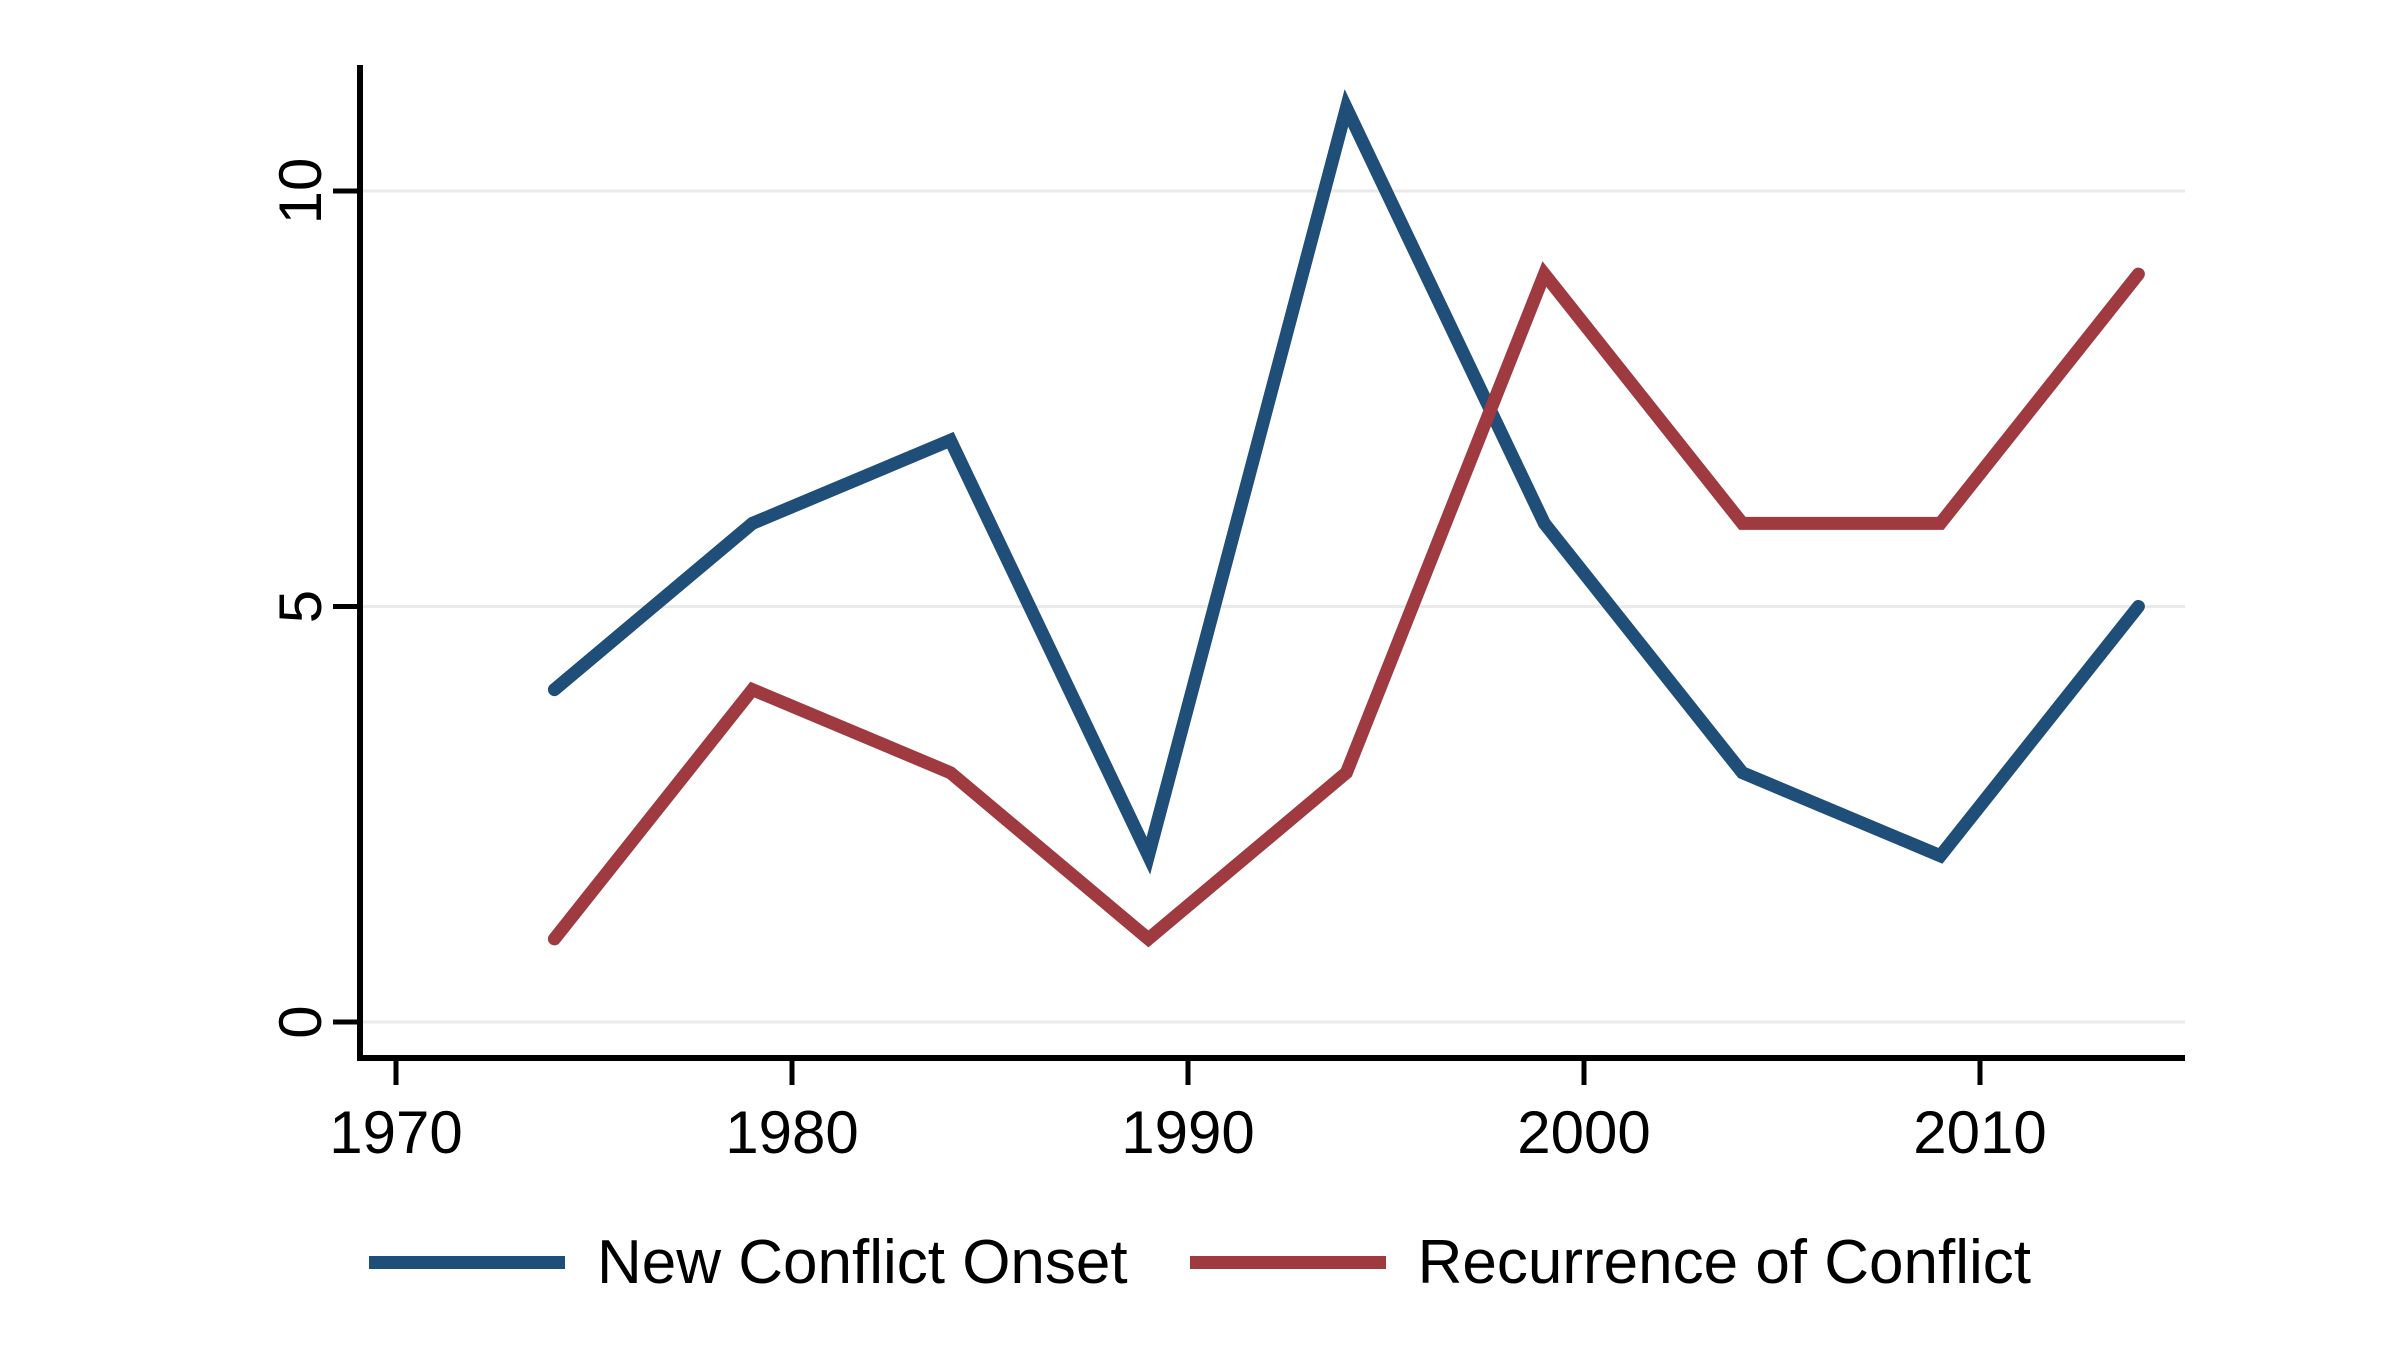  Describe the element at coordinates (1724, 1262) in the screenshot. I see `legend-label-recurrence-of-conflict: Recurrence of Conflict` at that location.